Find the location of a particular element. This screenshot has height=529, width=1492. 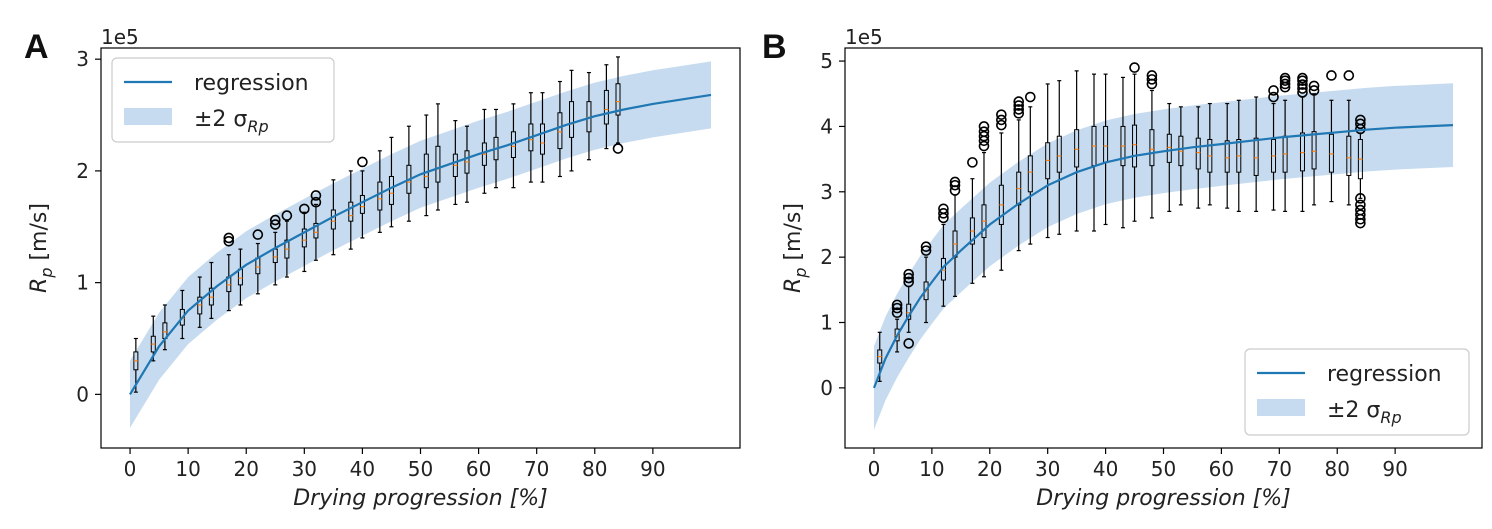

panel-a-ytick-label-1: 1 is located at coordinates (82, 283).